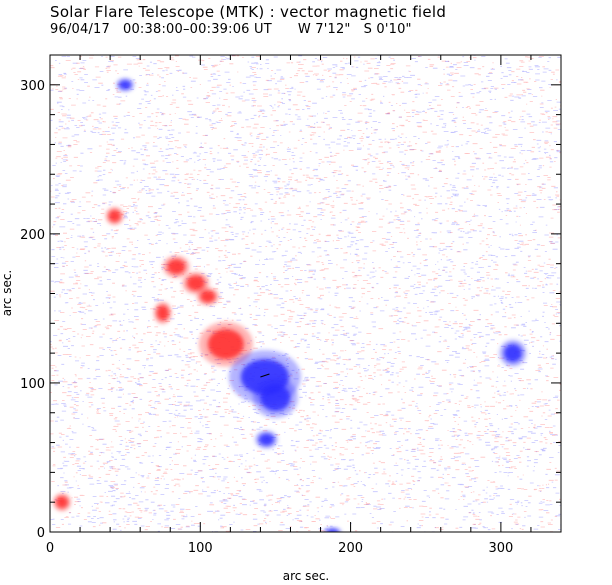  What do you see at coordinates (41, 533) in the screenshot?
I see `y-tick-label: 0` at bounding box center [41, 533].